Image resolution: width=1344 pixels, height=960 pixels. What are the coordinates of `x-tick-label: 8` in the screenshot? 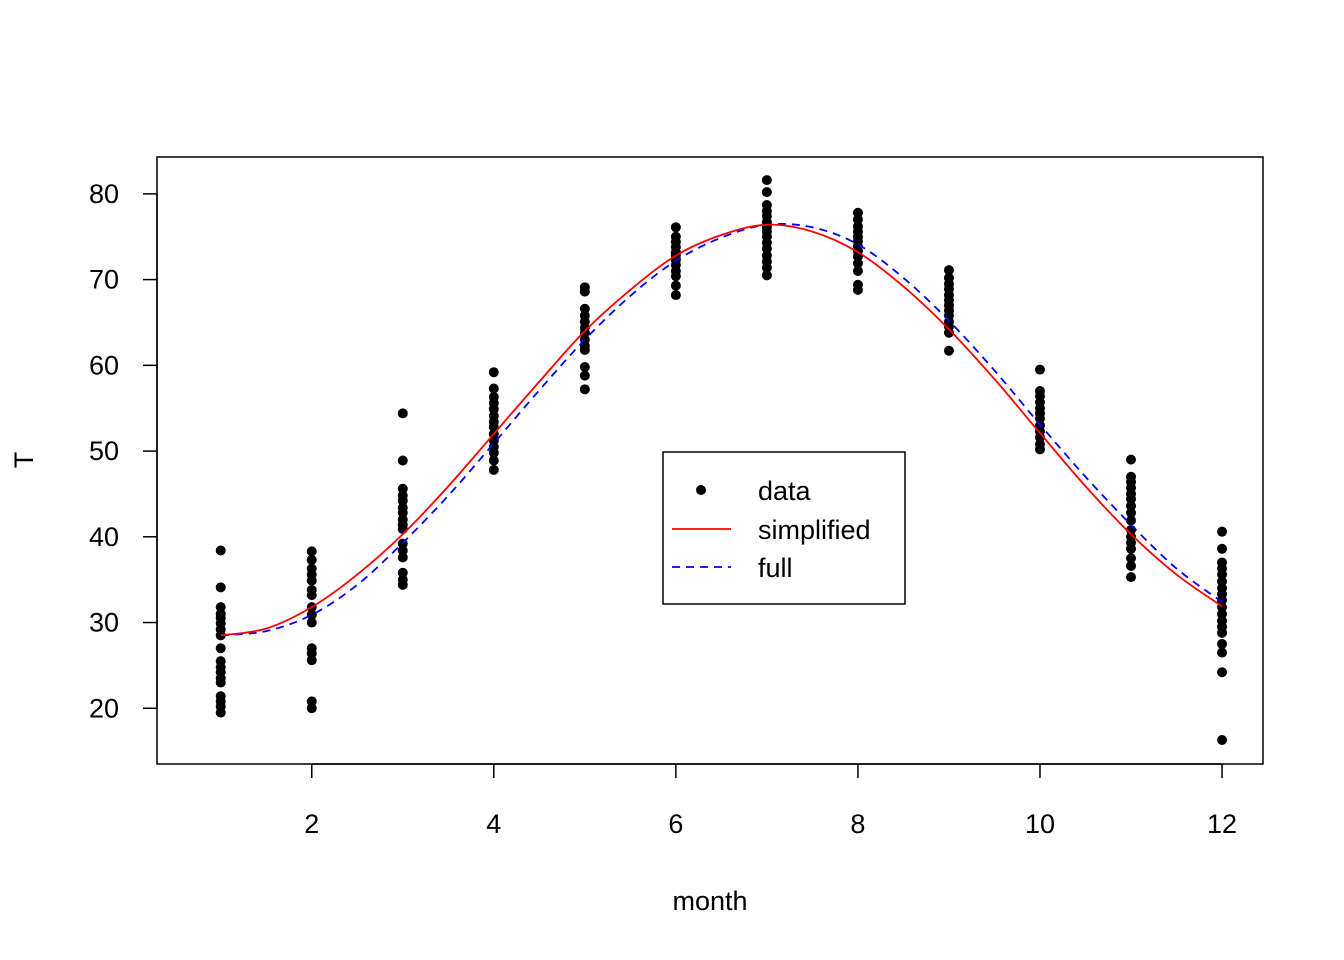 It's located at (857, 824).